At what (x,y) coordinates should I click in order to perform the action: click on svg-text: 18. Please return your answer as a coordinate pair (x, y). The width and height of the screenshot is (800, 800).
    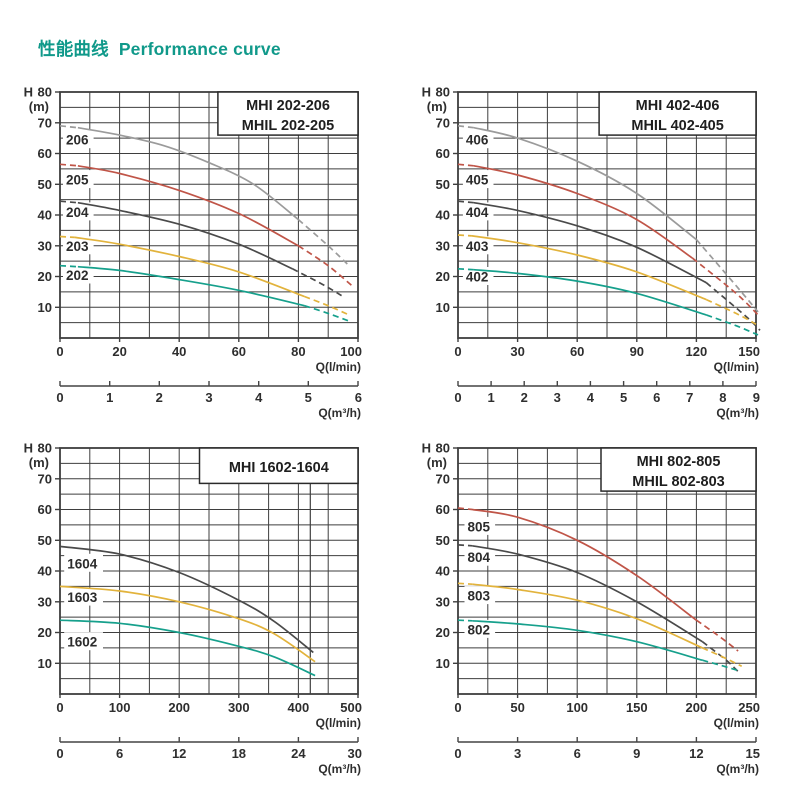
    Looking at the image, I should click on (239, 753).